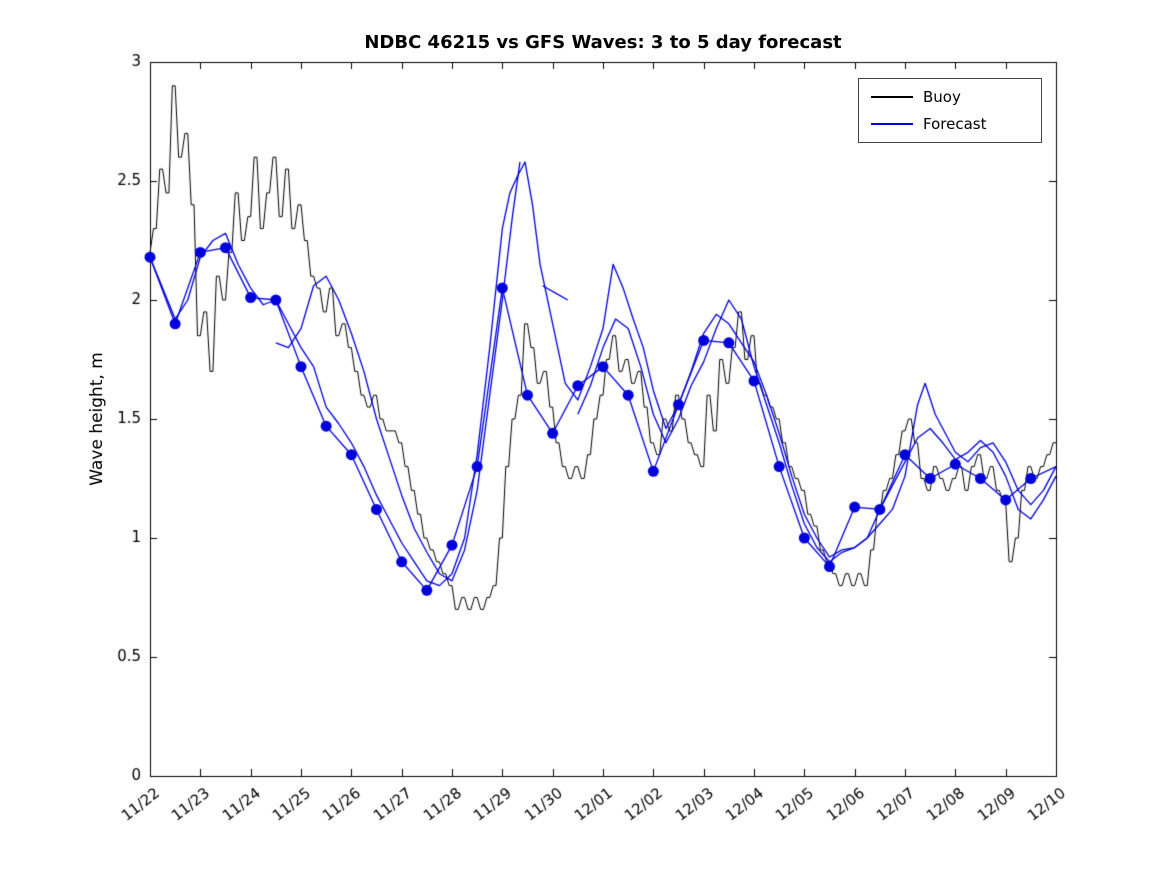 This screenshot has width=1167, height=875. What do you see at coordinates (942, 97) in the screenshot?
I see `legend-label-buoy: Buoy` at bounding box center [942, 97].